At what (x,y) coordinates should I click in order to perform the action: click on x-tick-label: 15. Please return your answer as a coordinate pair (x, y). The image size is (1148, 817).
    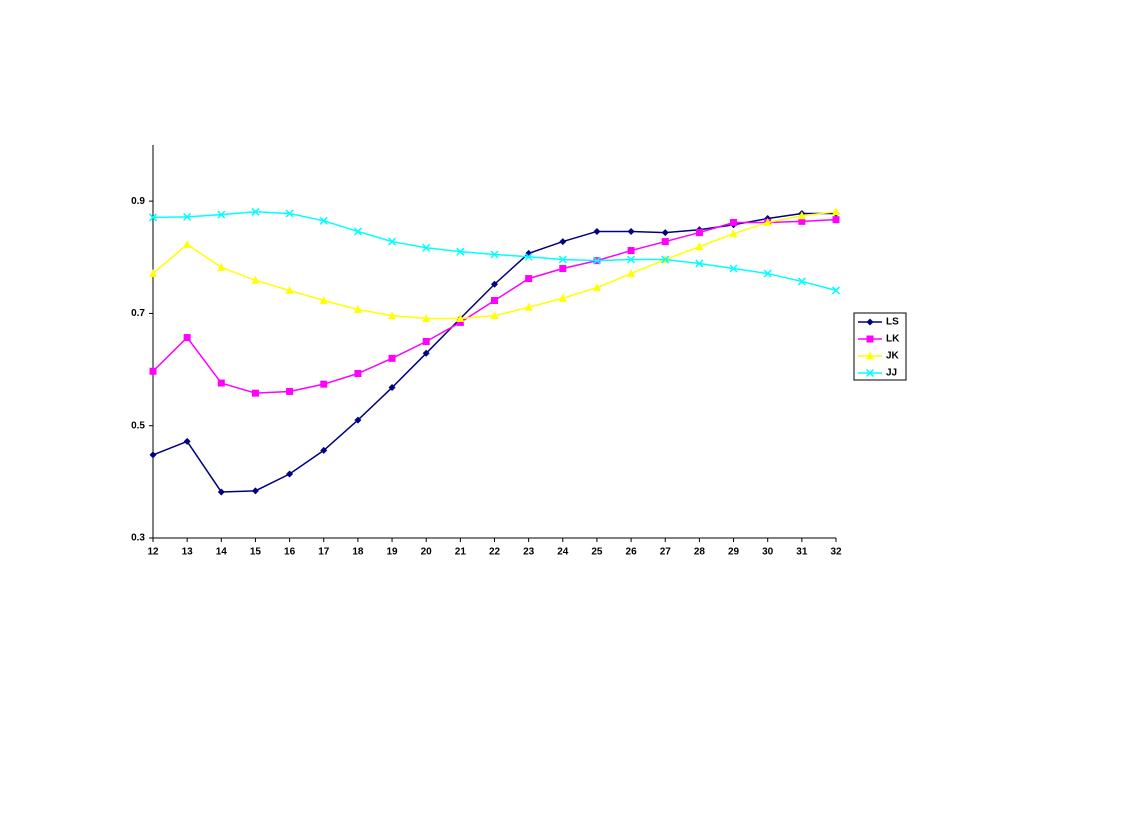
    Looking at the image, I should click on (256, 552).